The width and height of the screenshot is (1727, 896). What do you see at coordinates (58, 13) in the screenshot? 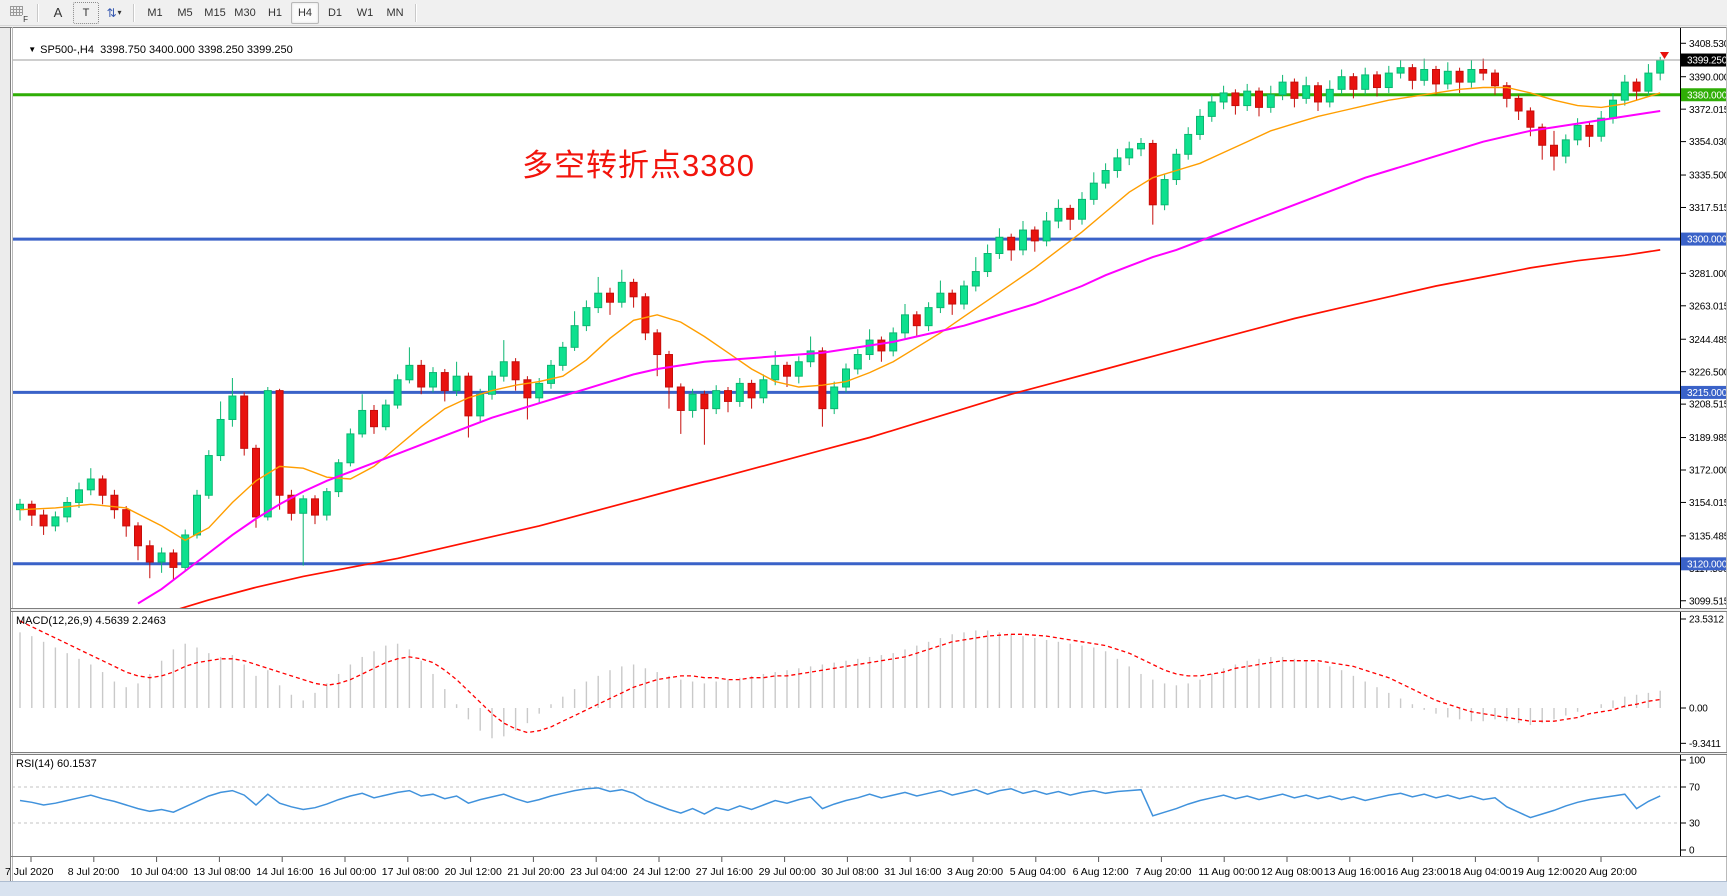
I see `annotate-text-button: A` at bounding box center [58, 13].